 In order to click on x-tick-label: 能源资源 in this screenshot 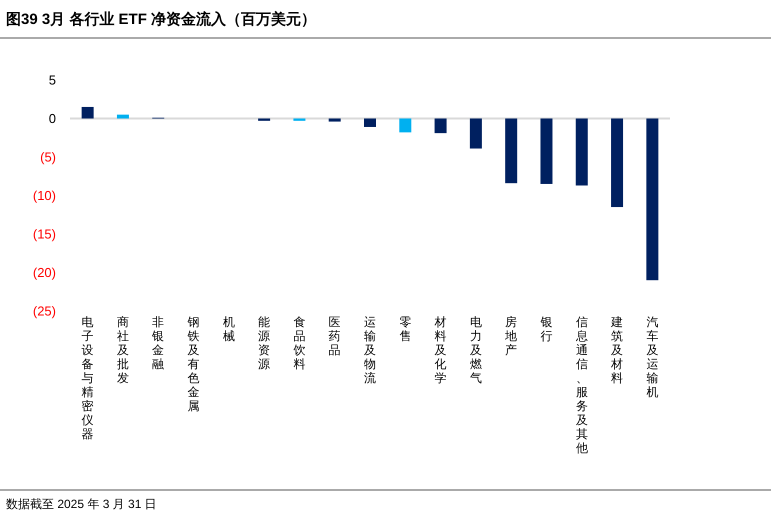, I will do `click(264, 343)`.